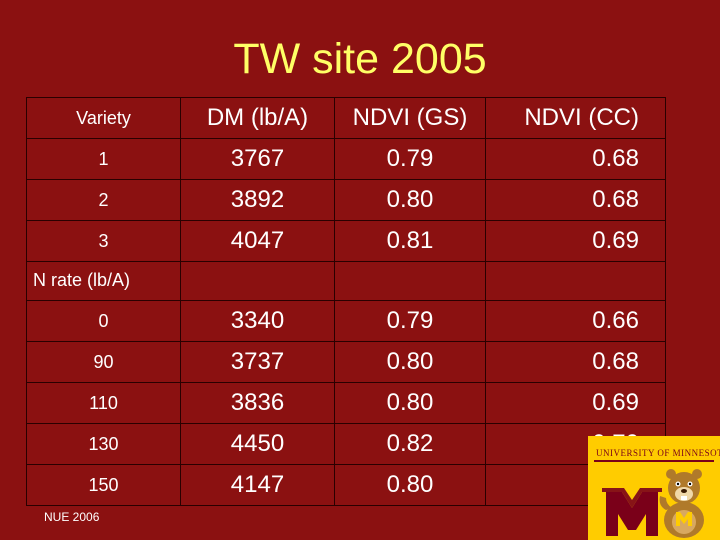  What do you see at coordinates (257, 241) in the screenshot?
I see `table-cell: 4047` at bounding box center [257, 241].